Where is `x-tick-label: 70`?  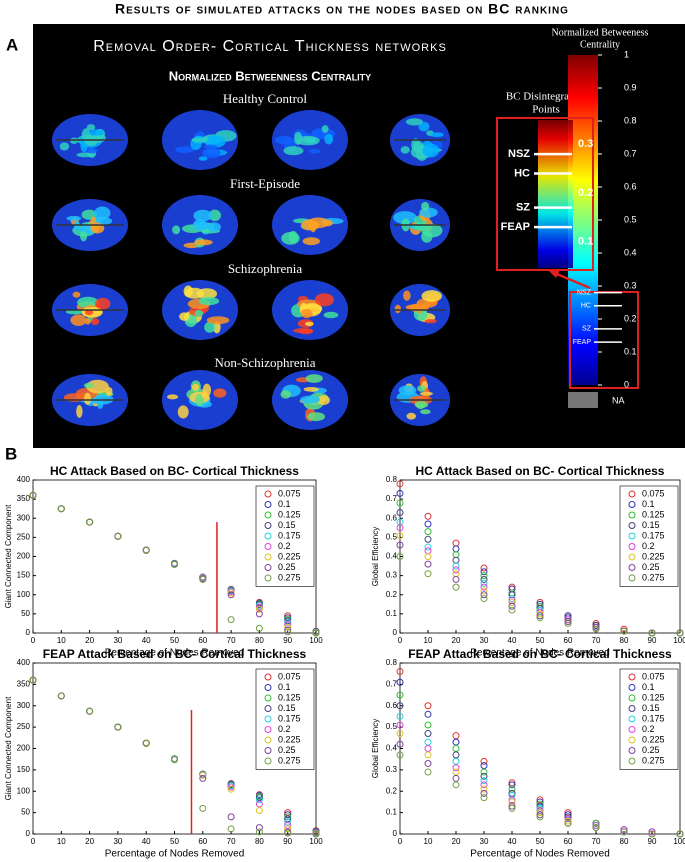
x-tick-label: 70 is located at coordinates (596, 841).